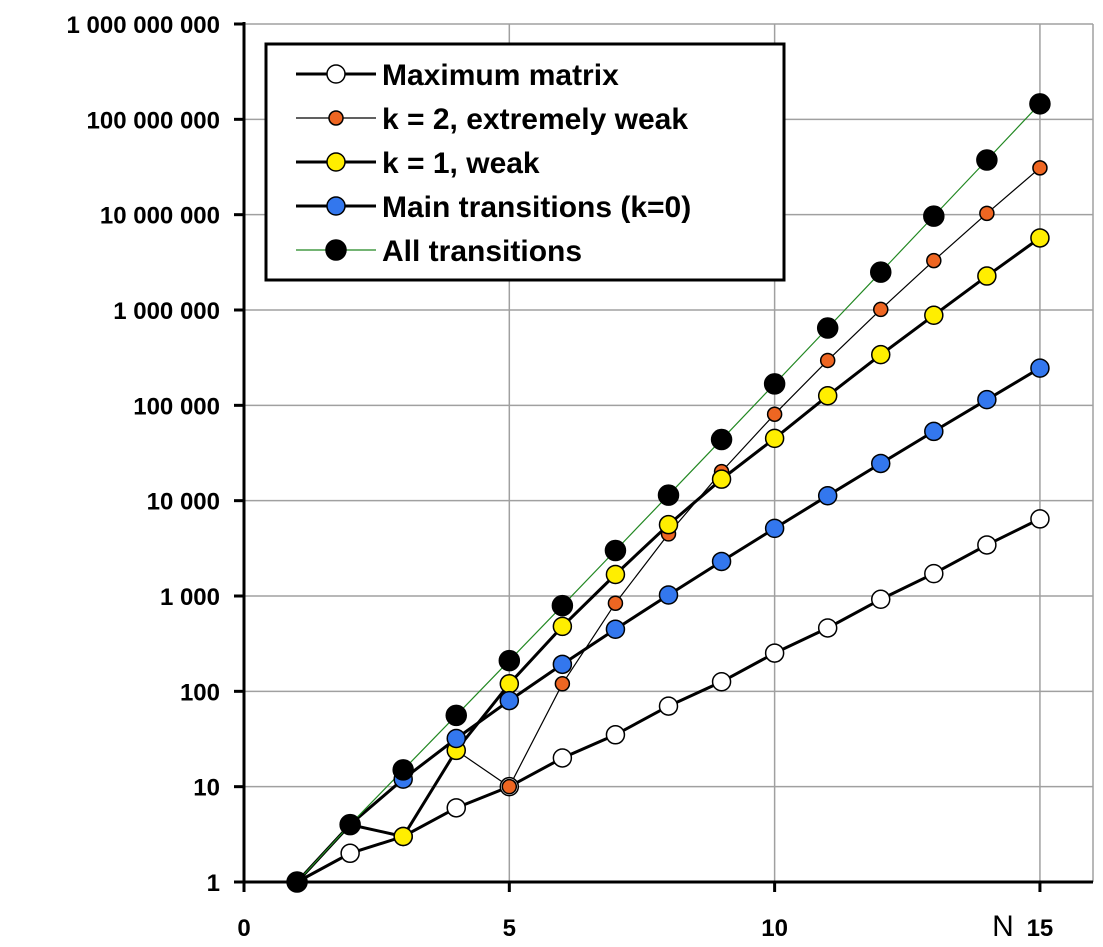 The width and height of the screenshot is (1103, 947). I want to click on legend-entry: Maximum matrix, so click(457, 75).